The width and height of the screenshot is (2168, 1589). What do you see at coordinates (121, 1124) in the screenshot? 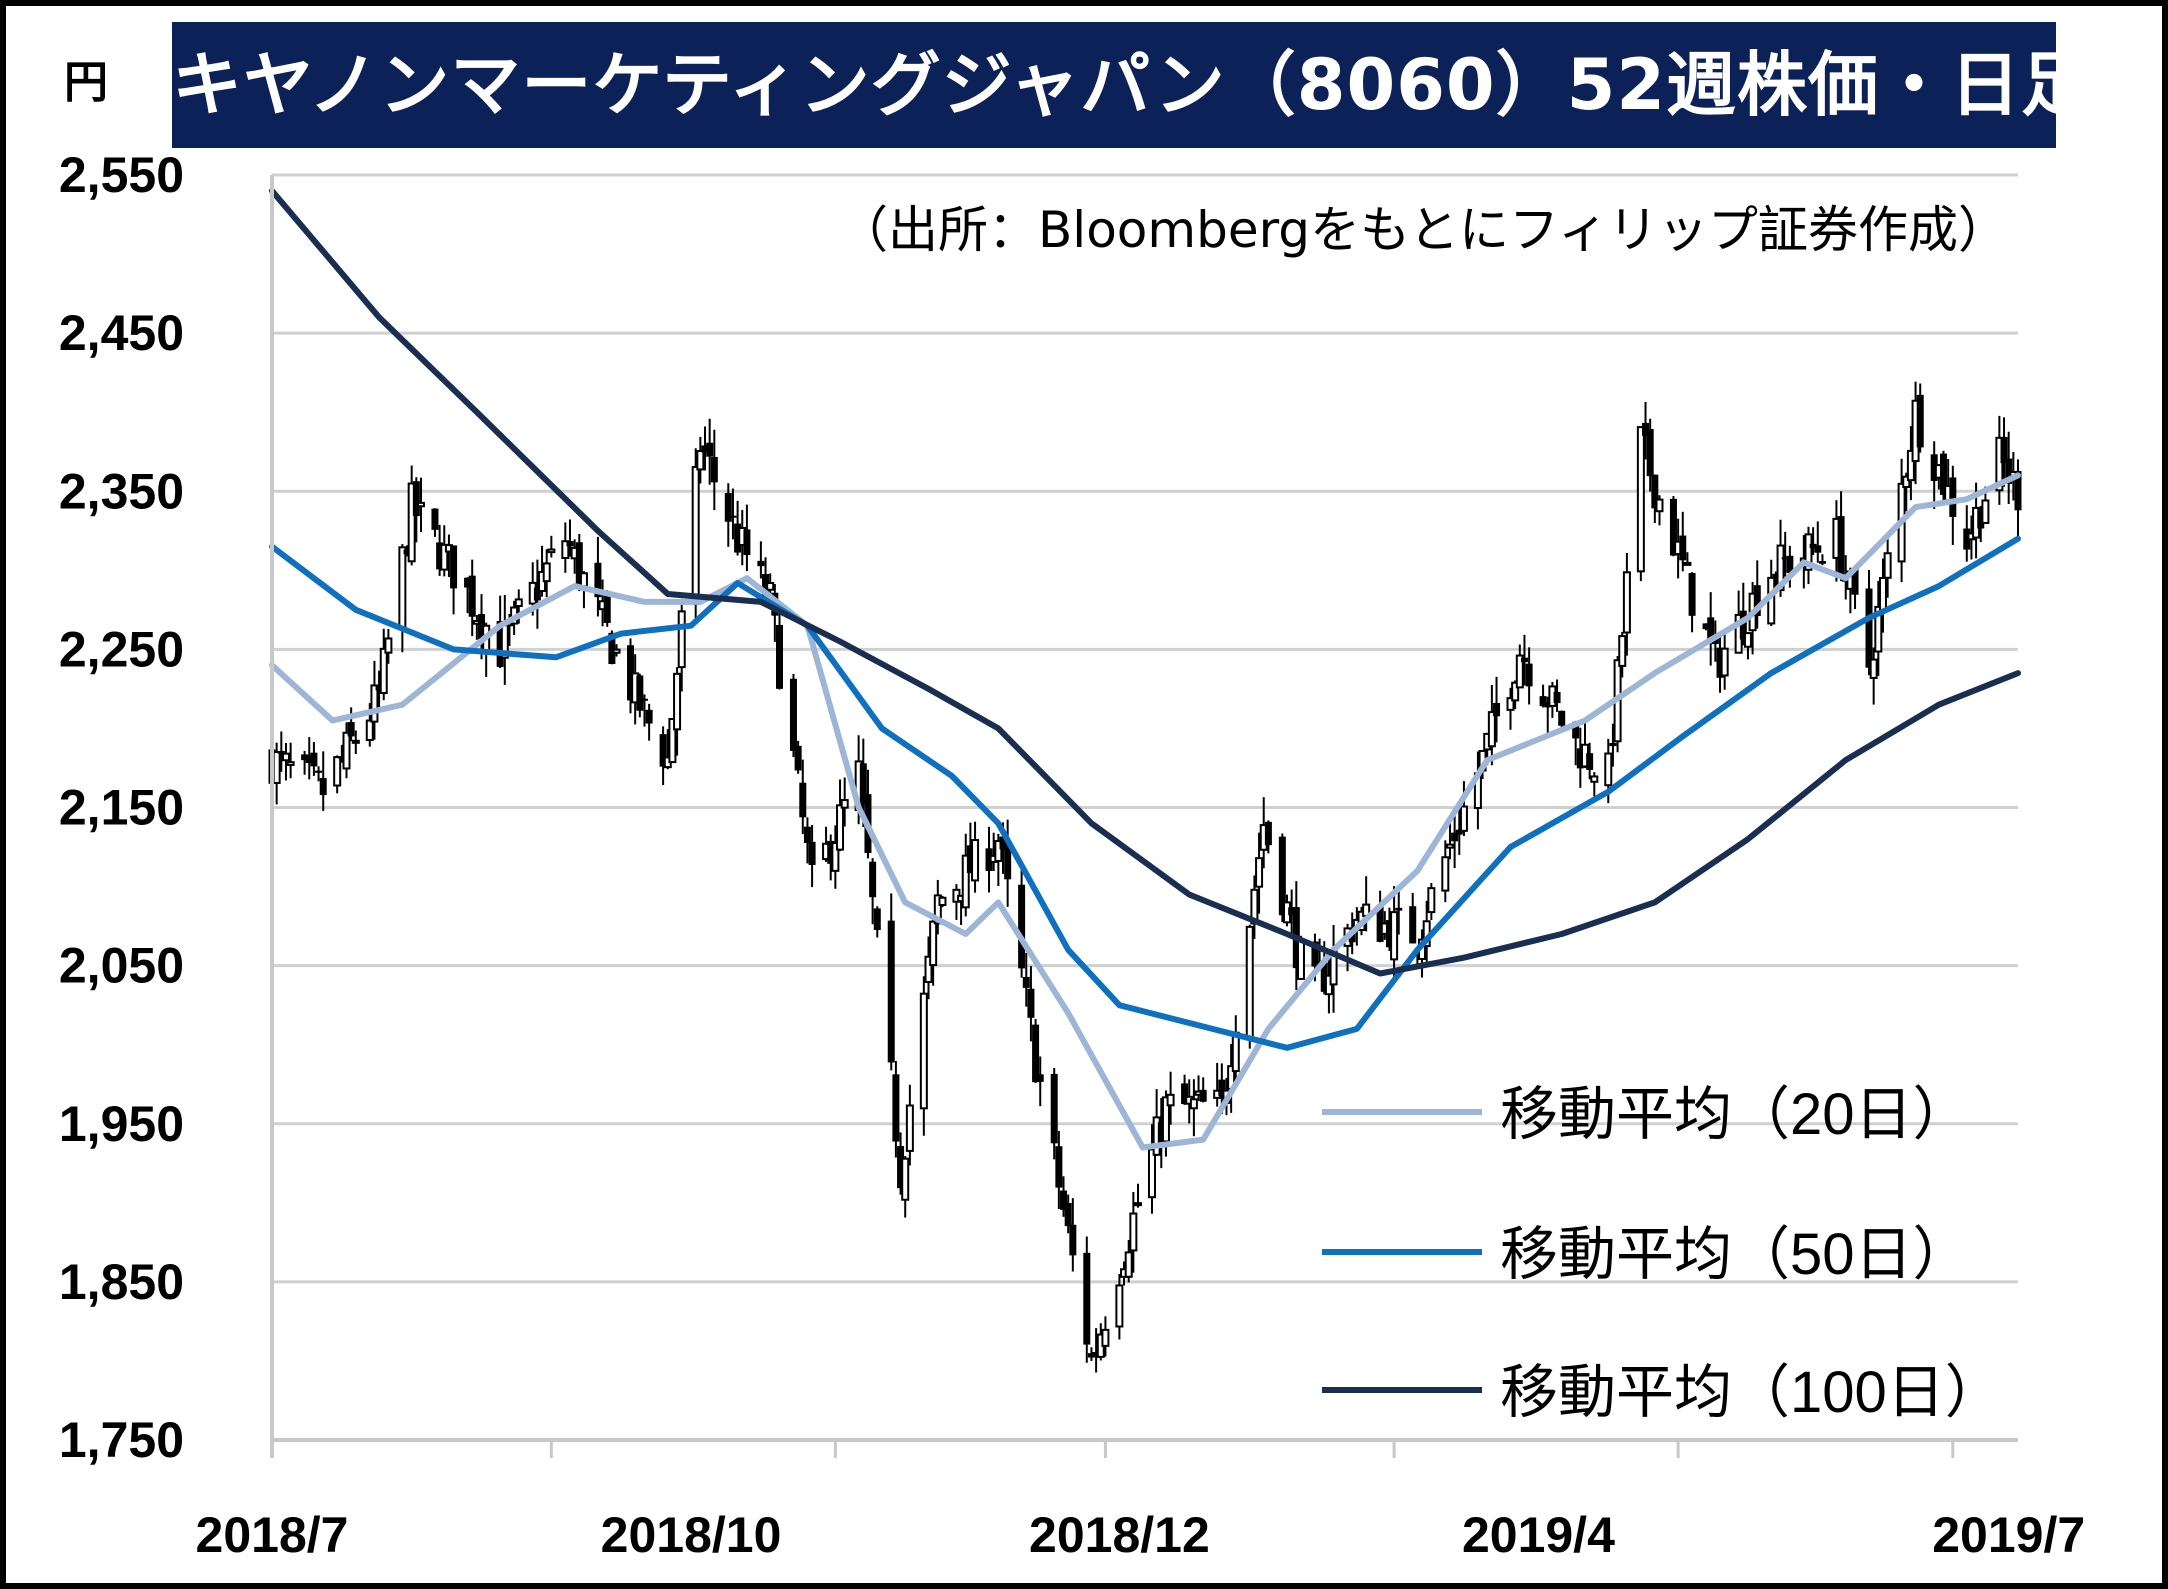
I see `y-tick-label: 1,950` at bounding box center [121, 1124].